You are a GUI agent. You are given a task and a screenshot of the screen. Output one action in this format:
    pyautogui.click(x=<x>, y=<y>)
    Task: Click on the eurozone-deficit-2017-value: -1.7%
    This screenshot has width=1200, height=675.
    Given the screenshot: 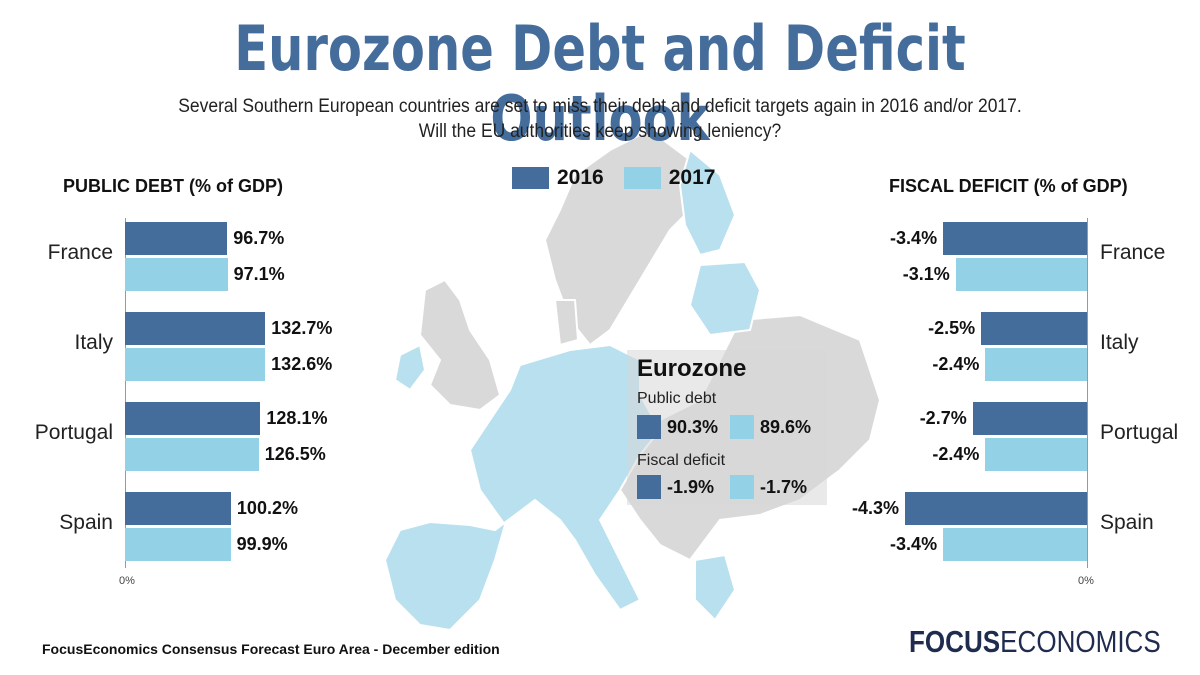 What is the action you would take?
    pyautogui.click(x=784, y=486)
    